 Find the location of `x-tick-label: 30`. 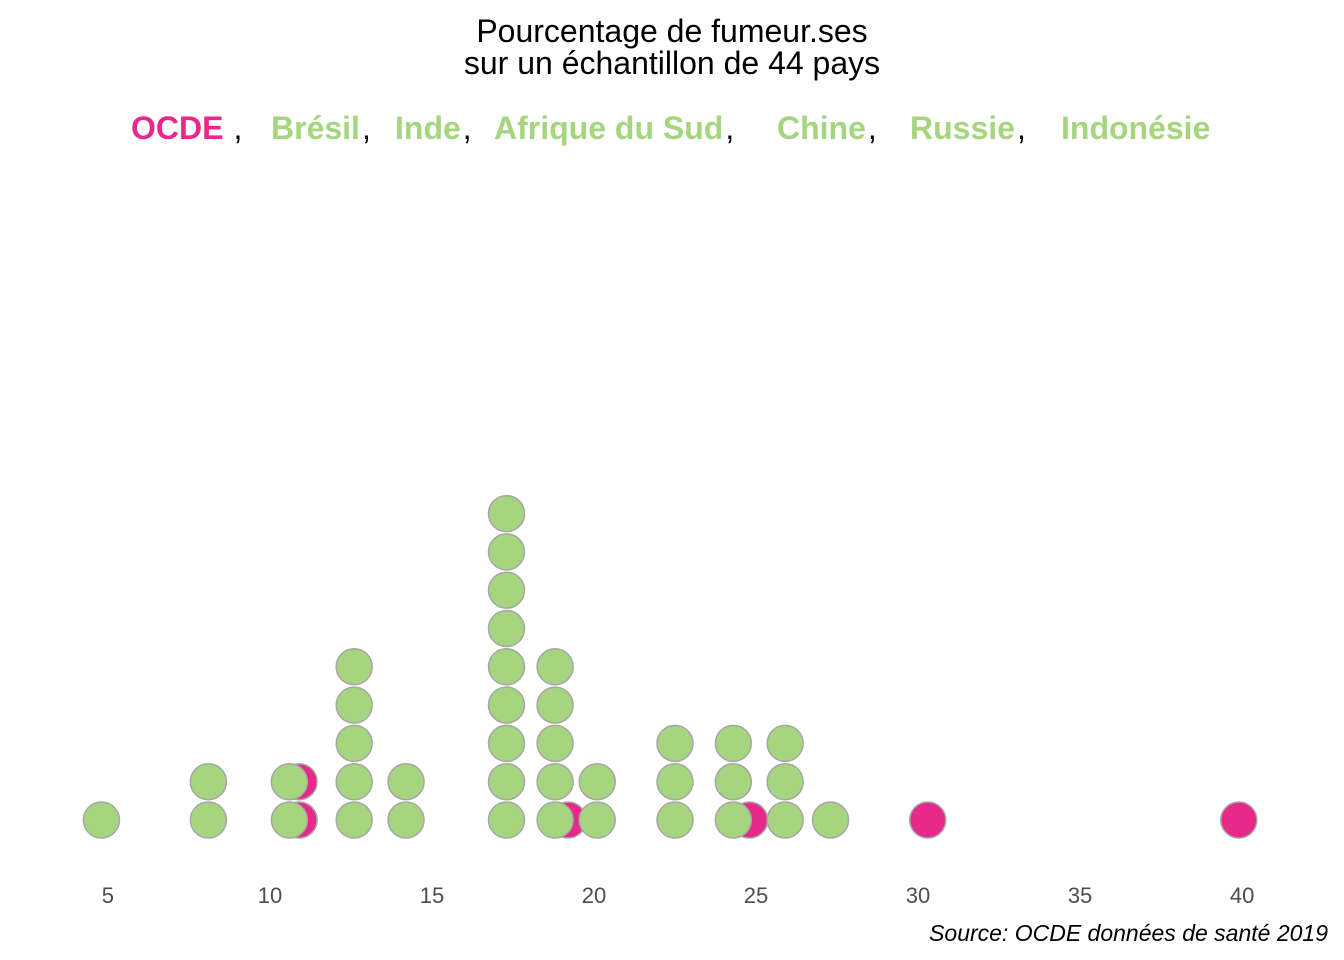

x-tick-label: 30 is located at coordinates (918, 895).